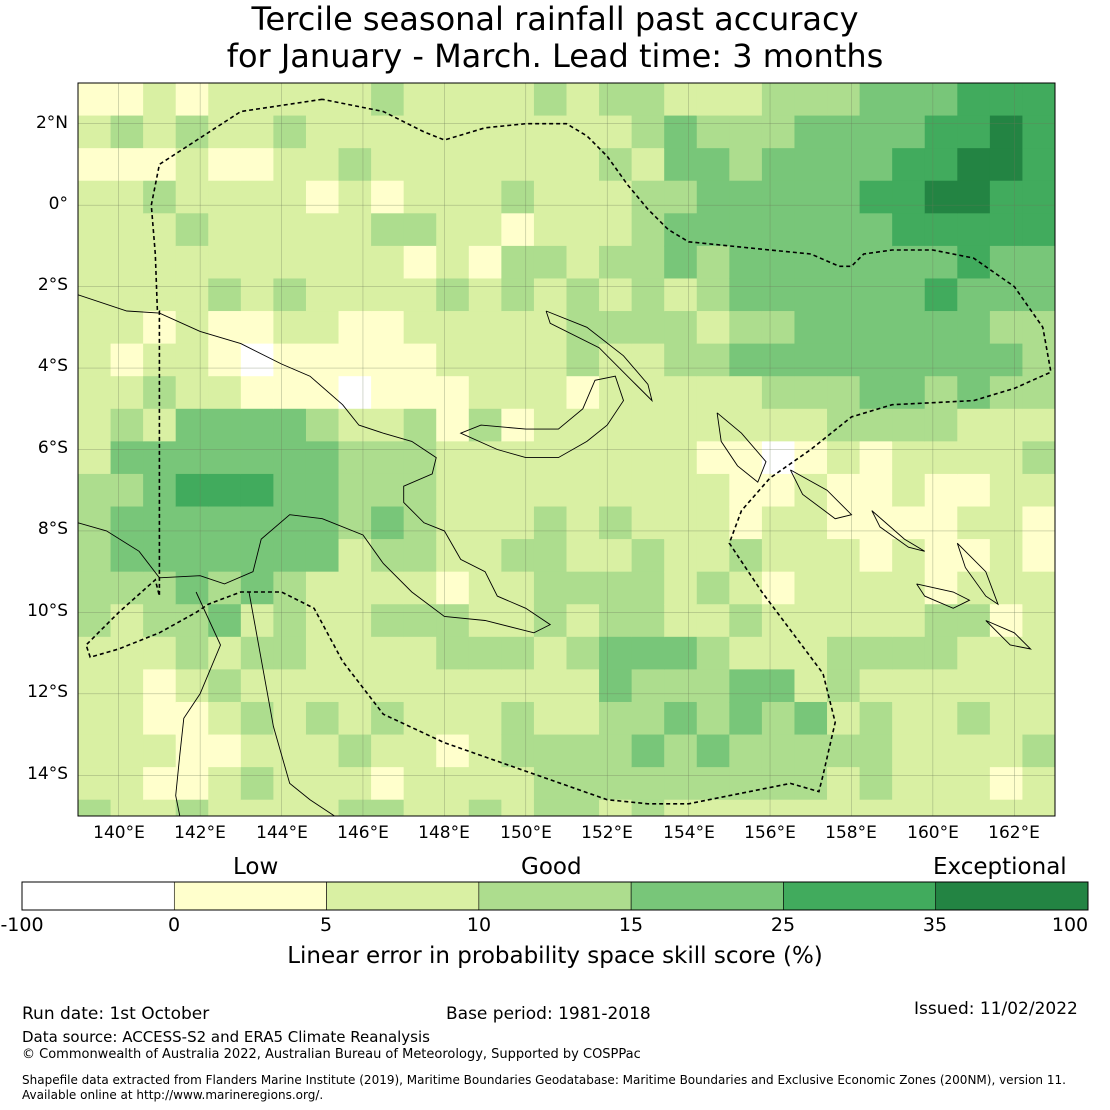 The height and width of the screenshot is (1110, 1110). I want to click on colorbar-frame, so click(555, 896).